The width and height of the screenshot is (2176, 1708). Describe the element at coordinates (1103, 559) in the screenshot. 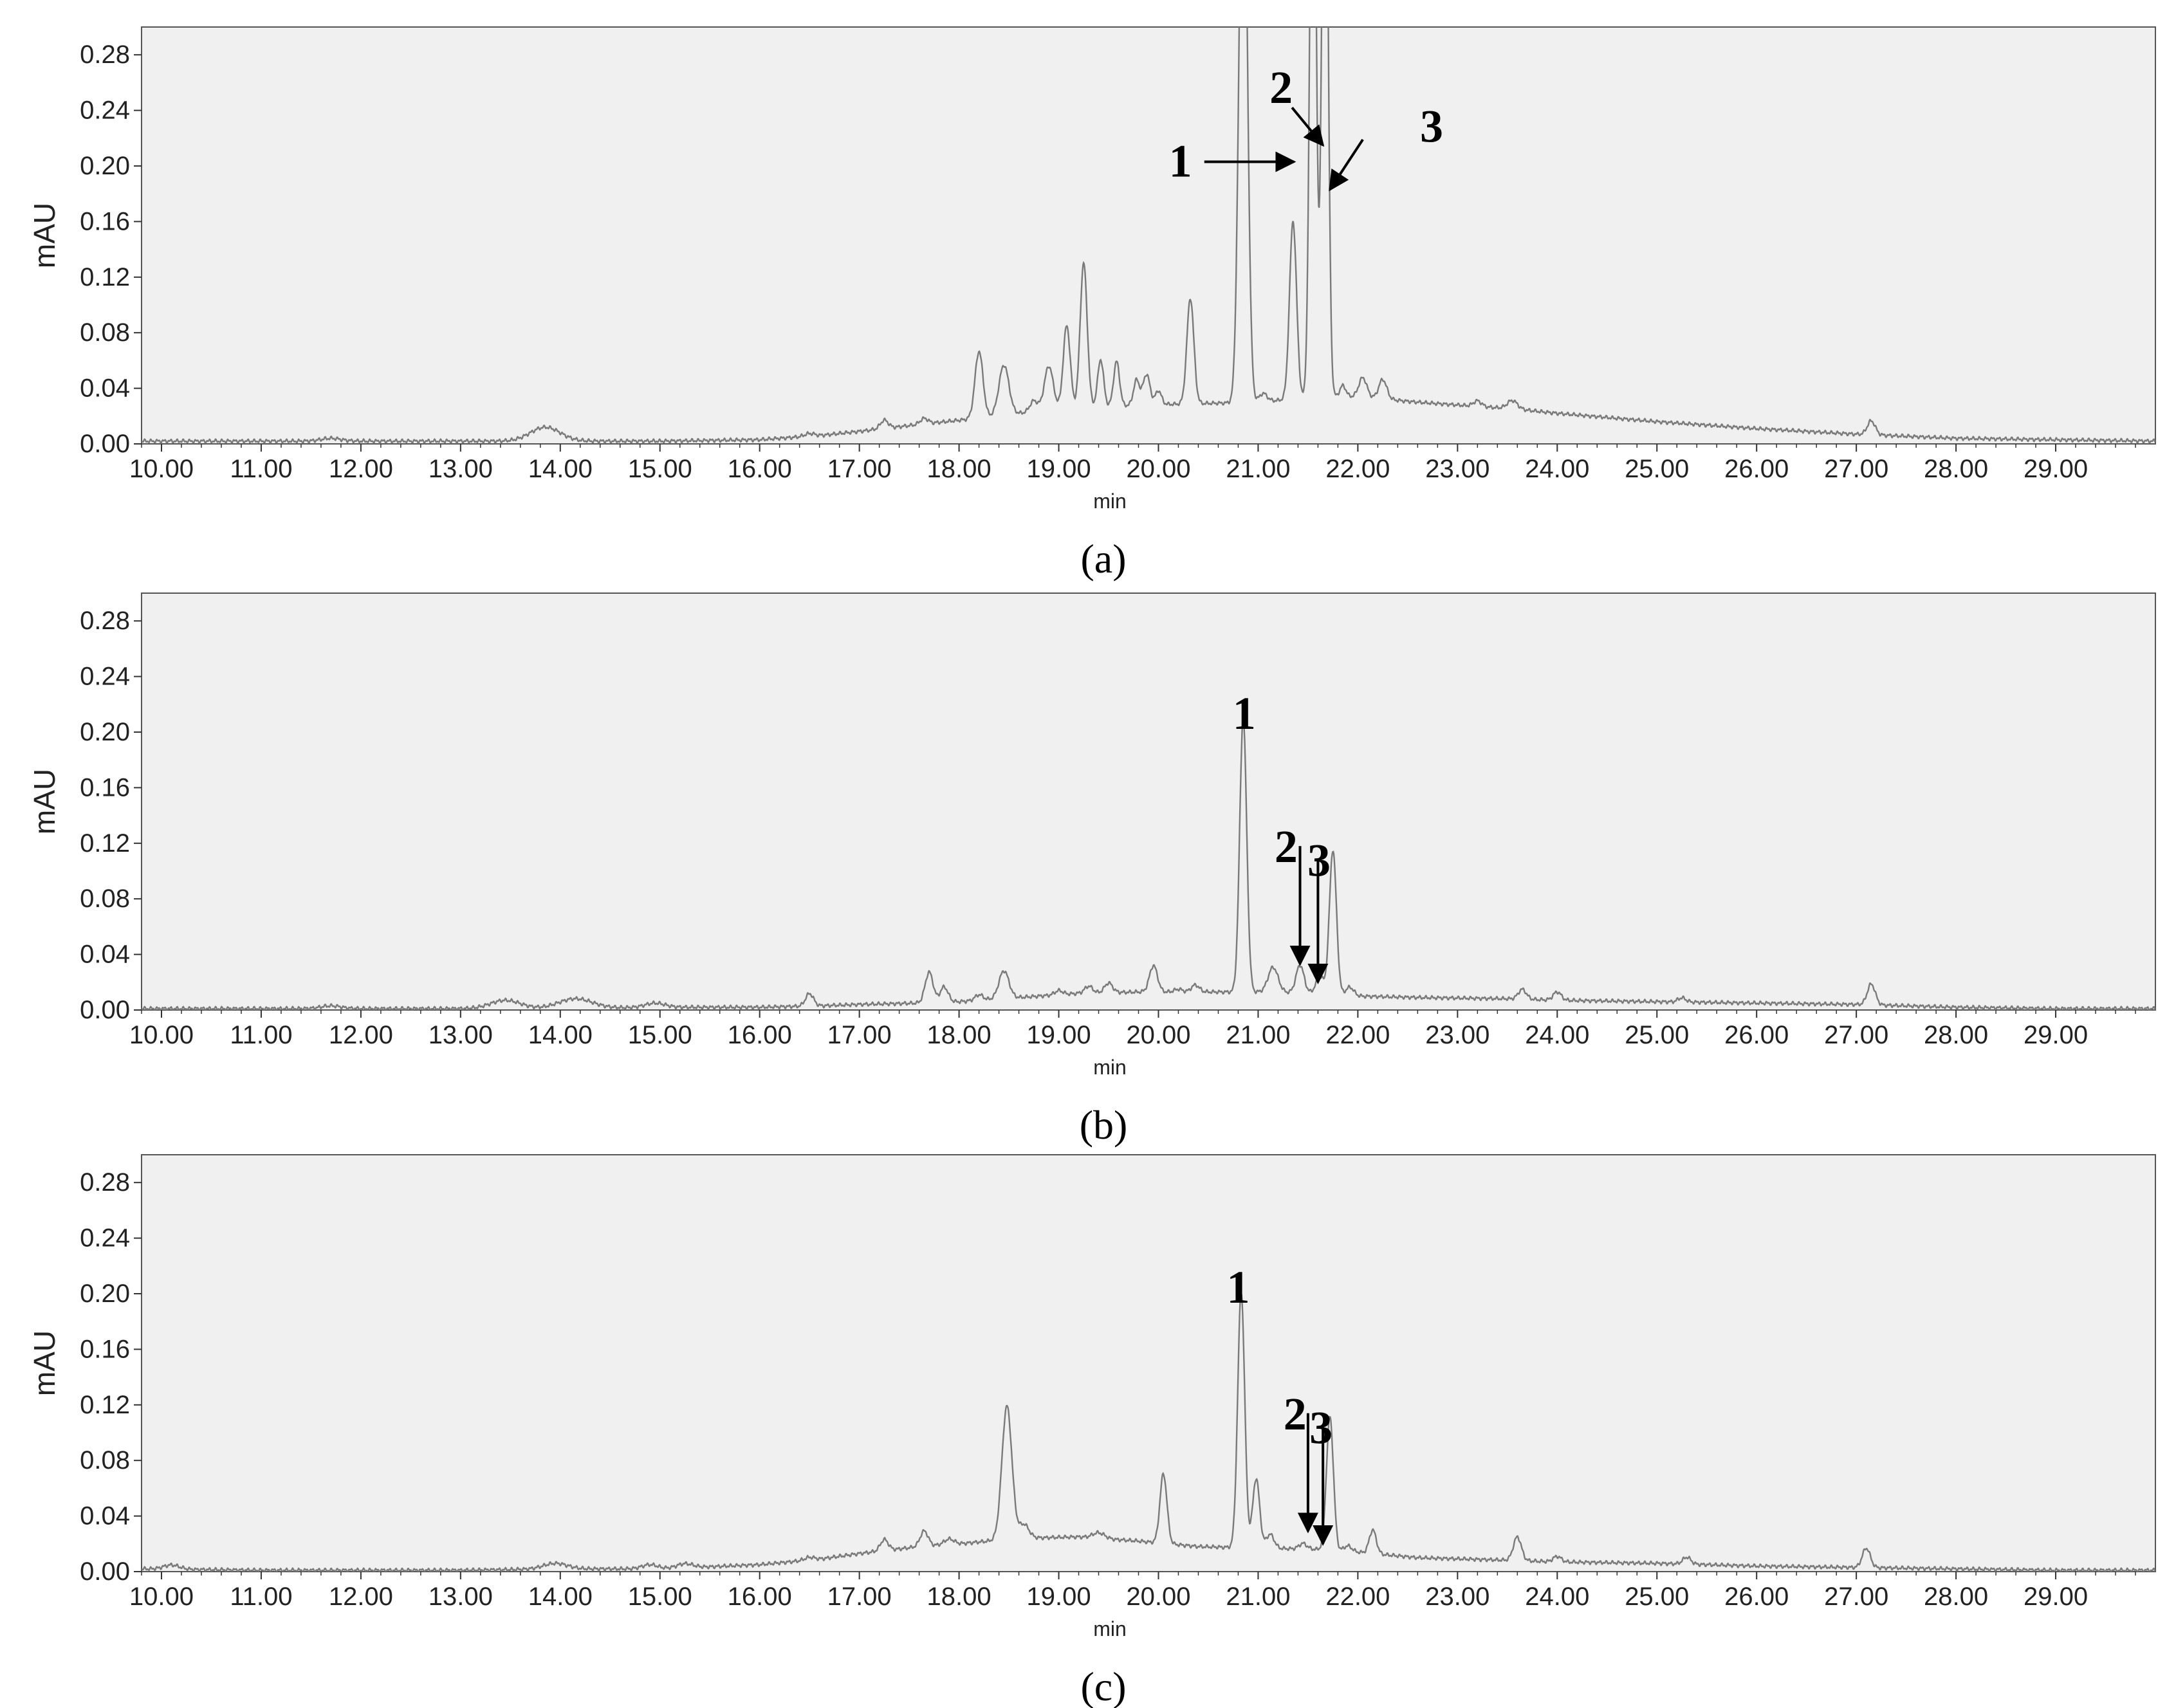

I see `panel-caption: (a)` at that location.